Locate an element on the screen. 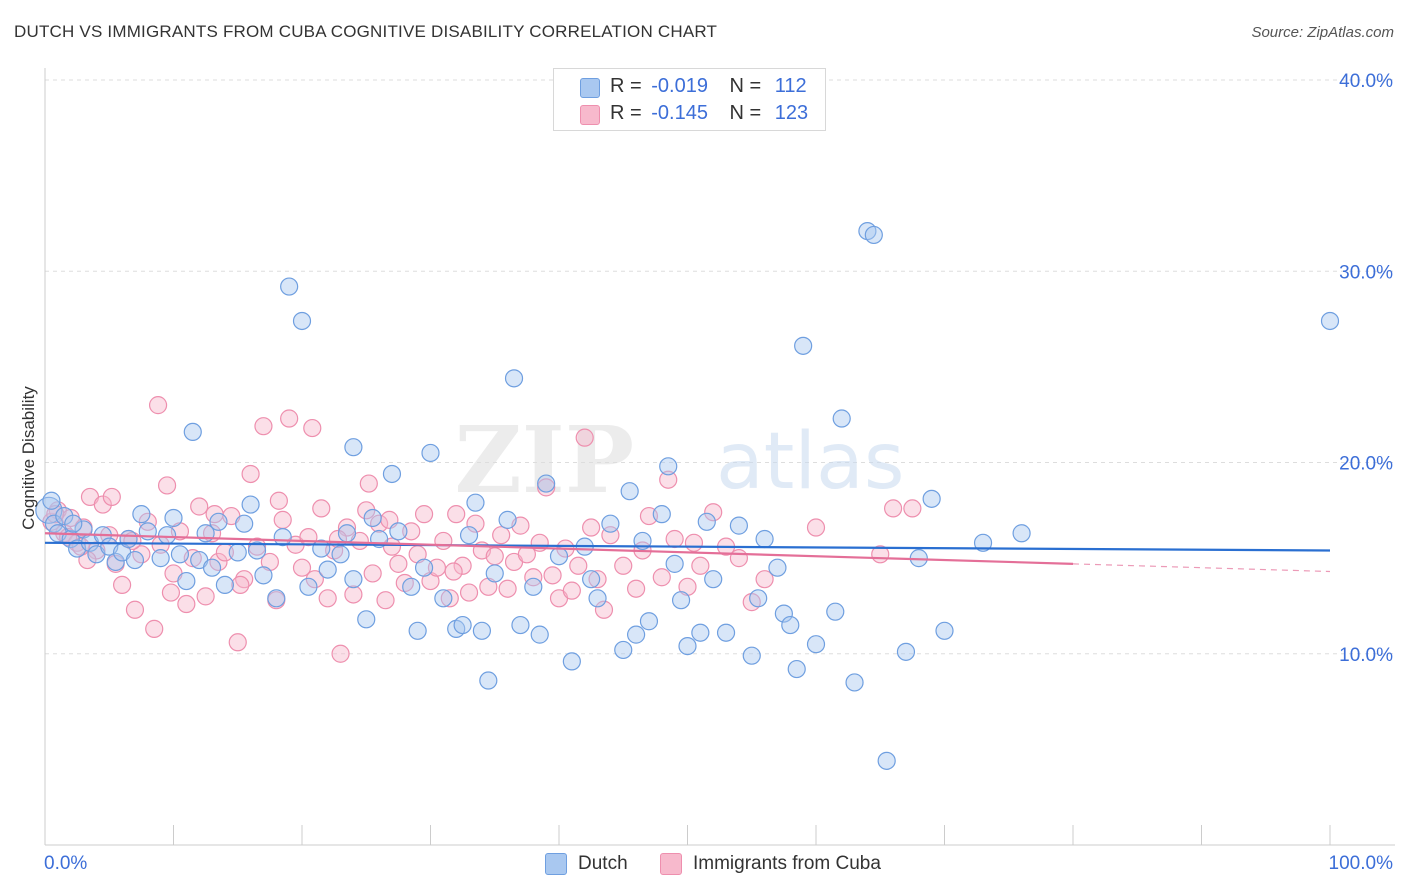 This screenshot has height=892, width=1406. bottom-legend-swatch-dutch is located at coordinates (556, 864).